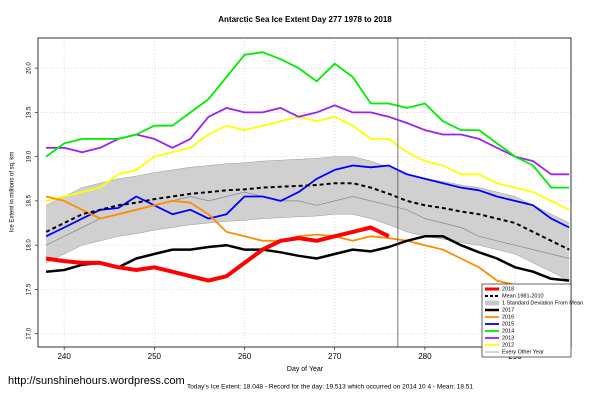 This screenshot has height=400, width=601. Describe the element at coordinates (155, 356) in the screenshot. I see `x-tick-label: 250` at that location.